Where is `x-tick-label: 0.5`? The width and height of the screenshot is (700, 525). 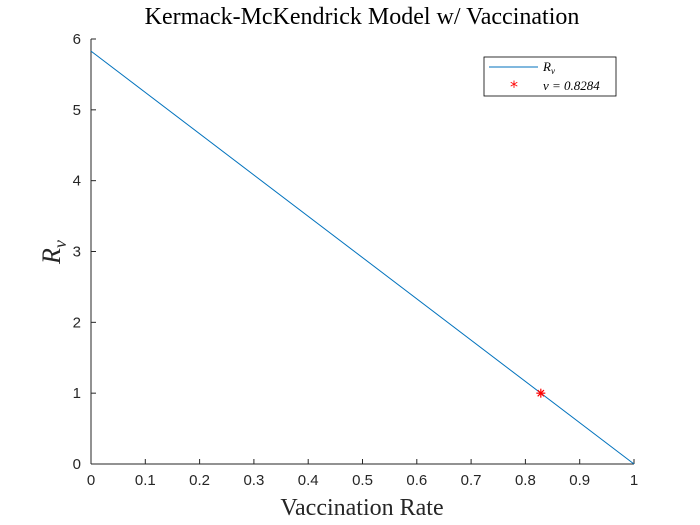
x-tick-label: 0.5 is located at coordinates (362, 480).